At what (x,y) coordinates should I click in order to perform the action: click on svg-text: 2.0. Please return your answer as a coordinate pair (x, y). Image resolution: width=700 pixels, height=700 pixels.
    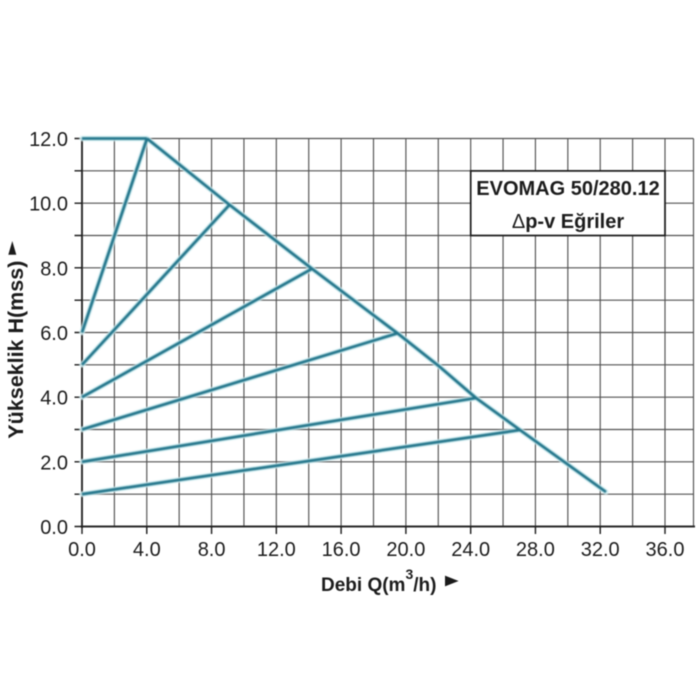
    Looking at the image, I should click on (54, 463).